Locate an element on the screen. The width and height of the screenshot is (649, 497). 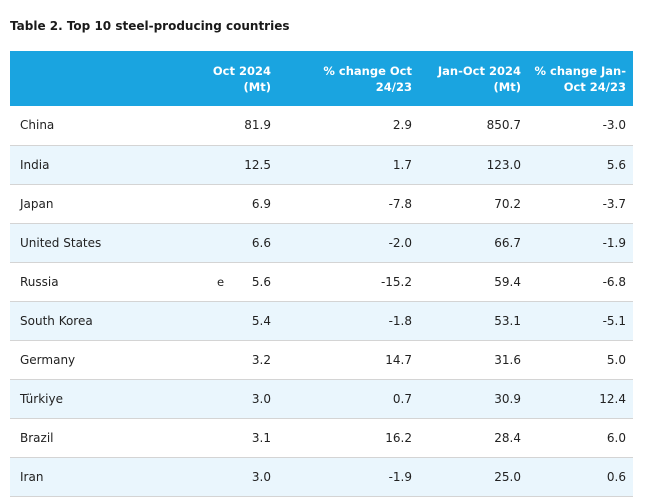
cell-pct-change-oct: 16.2 is located at coordinates (398, 437).